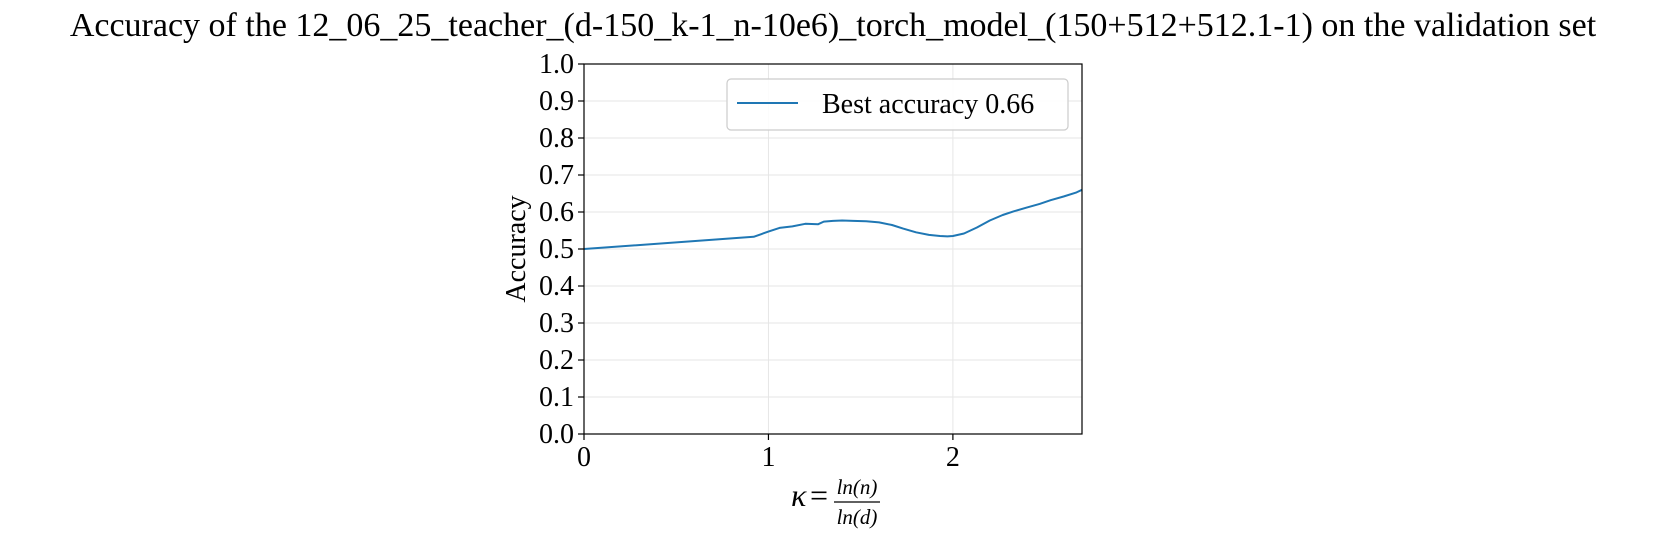 The width and height of the screenshot is (1666, 538). I want to click on x-axis-label-numerator: ln(n), so click(857, 487).